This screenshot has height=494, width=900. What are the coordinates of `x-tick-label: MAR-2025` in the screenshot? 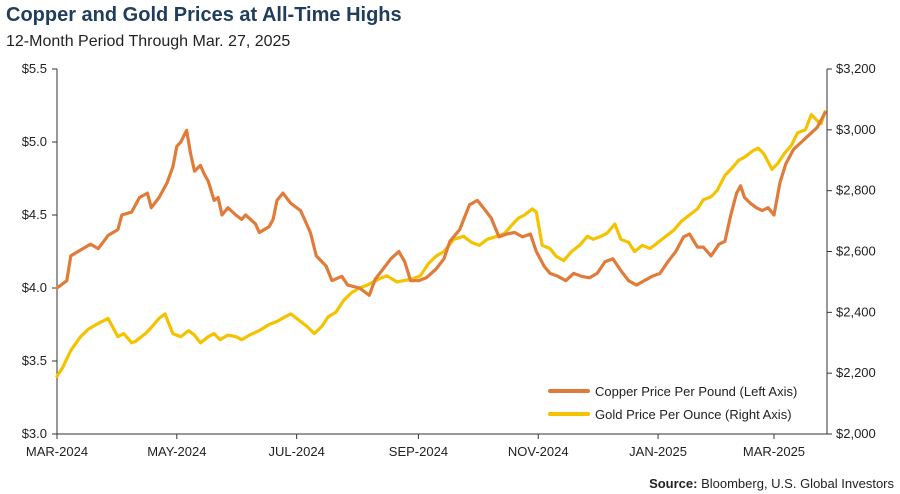 It's located at (774, 451).